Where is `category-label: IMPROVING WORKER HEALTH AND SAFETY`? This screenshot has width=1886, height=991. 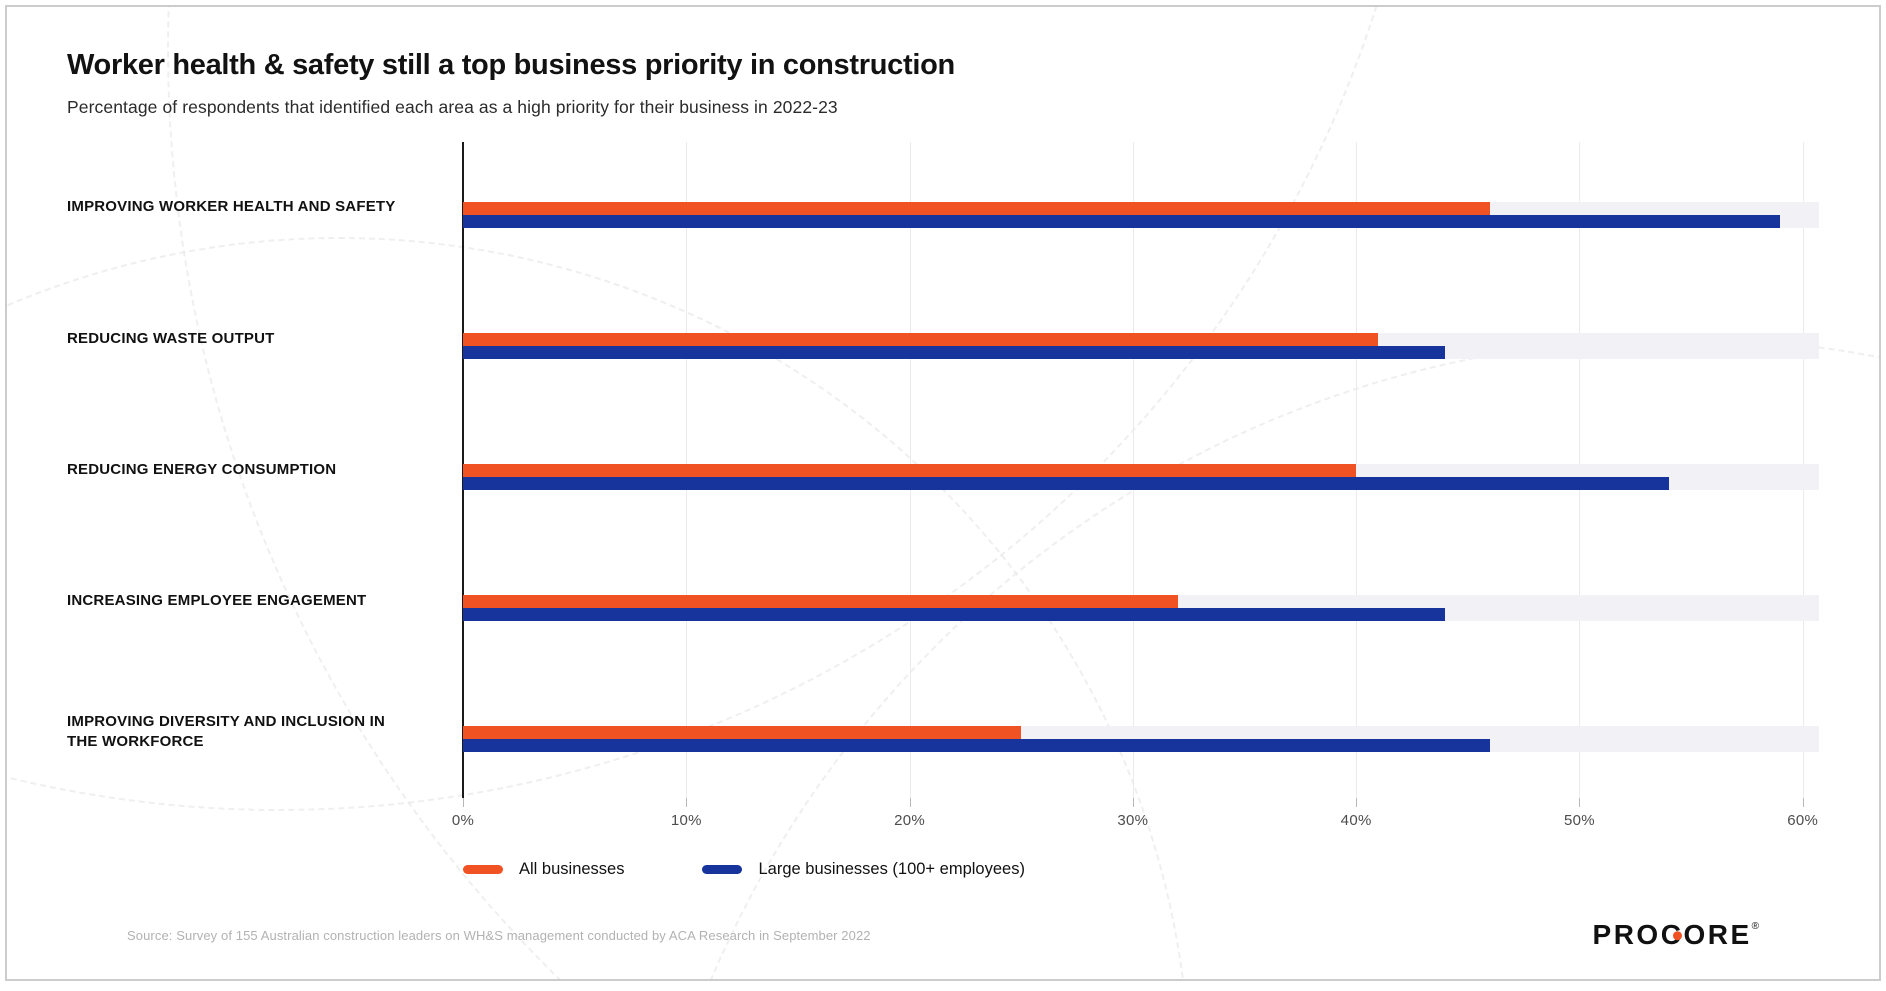 category-label: IMPROVING WORKER HEALTH AND SAFETY is located at coordinates (231, 207).